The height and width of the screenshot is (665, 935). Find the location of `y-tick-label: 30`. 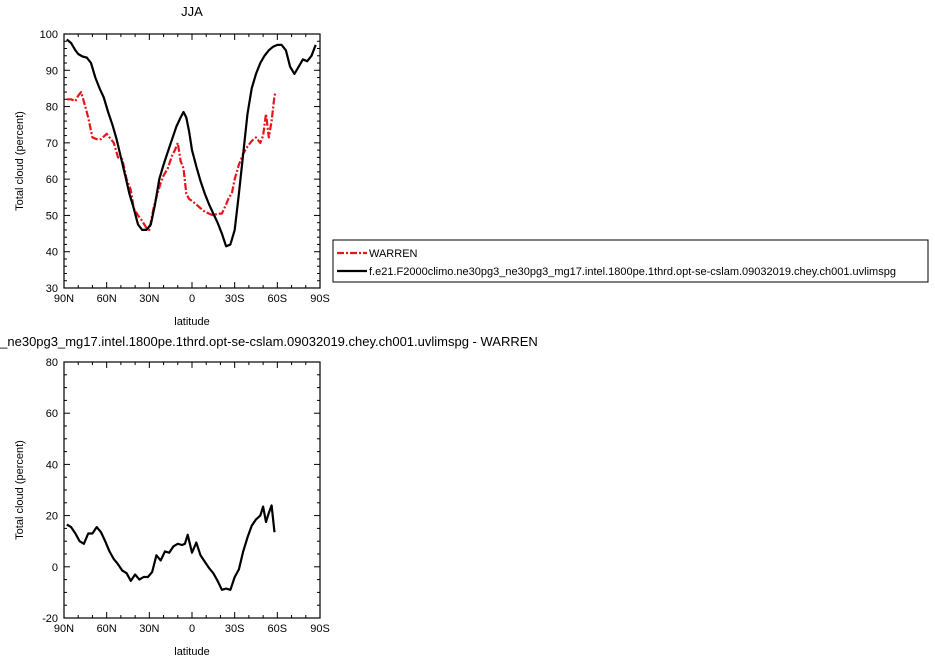

y-tick-label: 30 is located at coordinates (52, 289).